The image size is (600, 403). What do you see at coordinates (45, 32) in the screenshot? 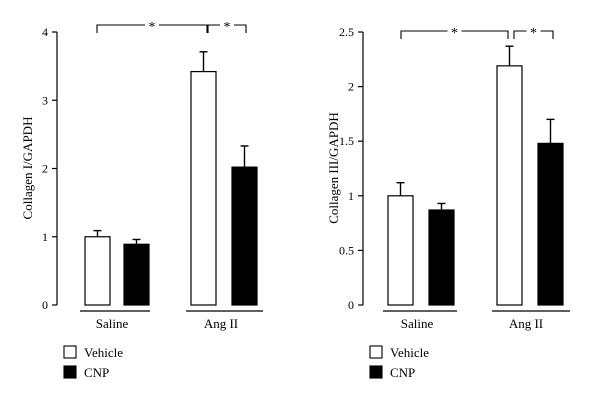
I see `y-tick-label: 4` at bounding box center [45, 32].